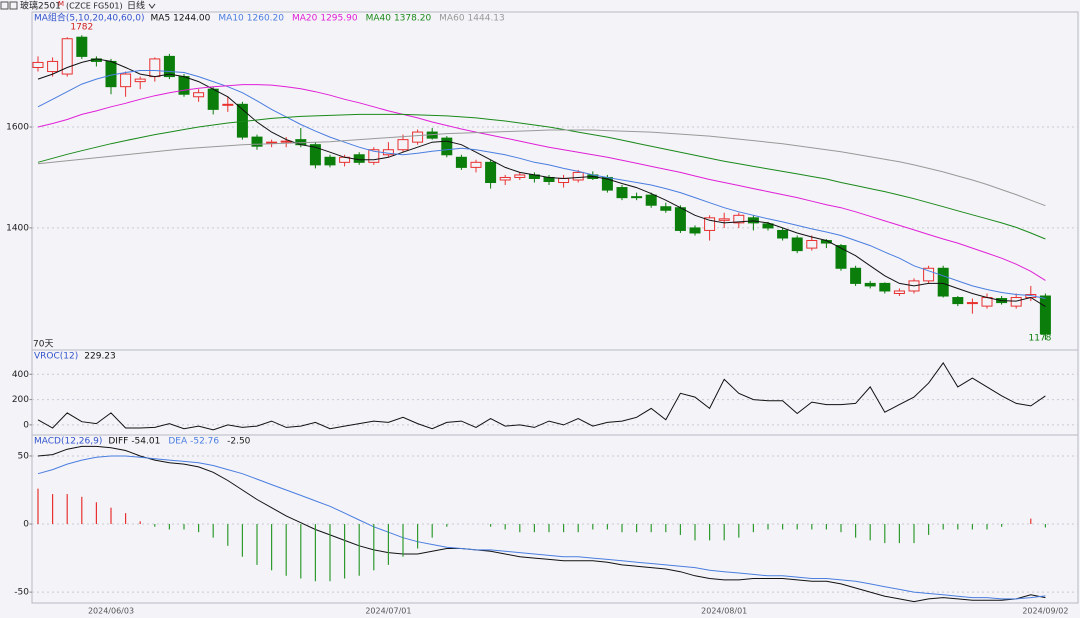  What do you see at coordinates (20, 375) in the screenshot?
I see `y-tick-label: 400` at bounding box center [20, 375].